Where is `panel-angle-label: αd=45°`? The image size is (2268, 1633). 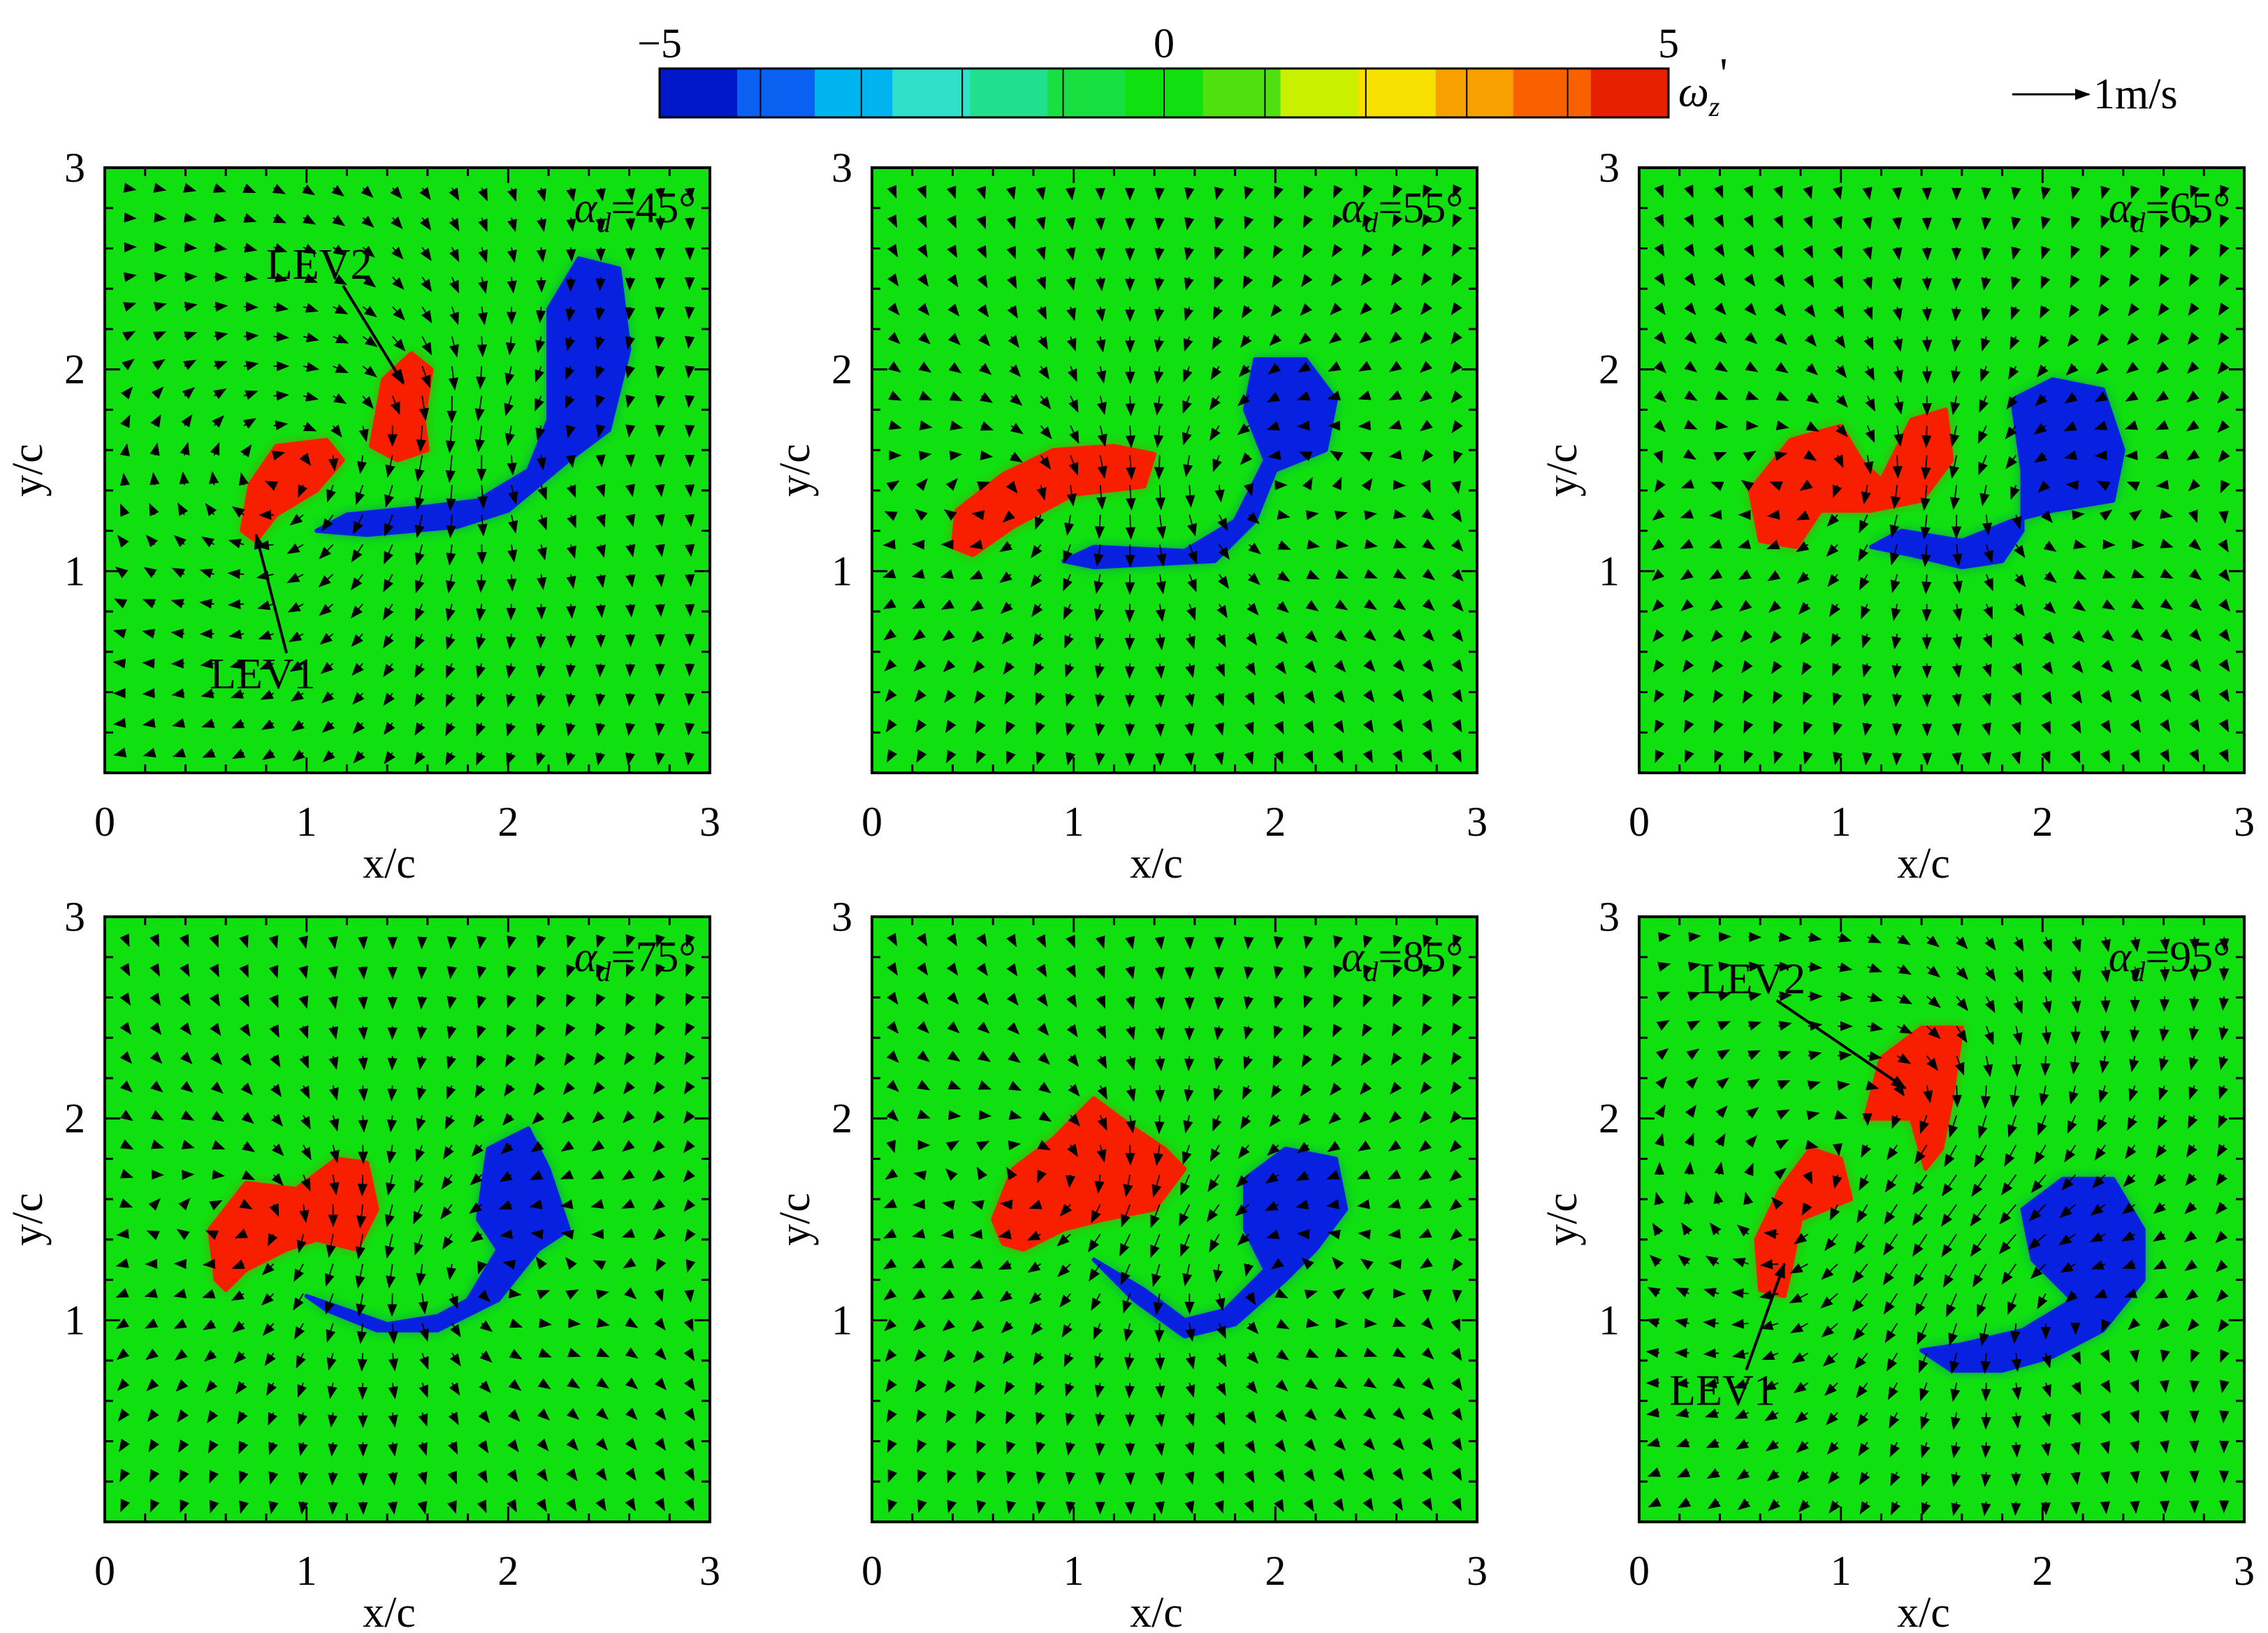
panel-angle-label: αd=45° is located at coordinates (635, 211).